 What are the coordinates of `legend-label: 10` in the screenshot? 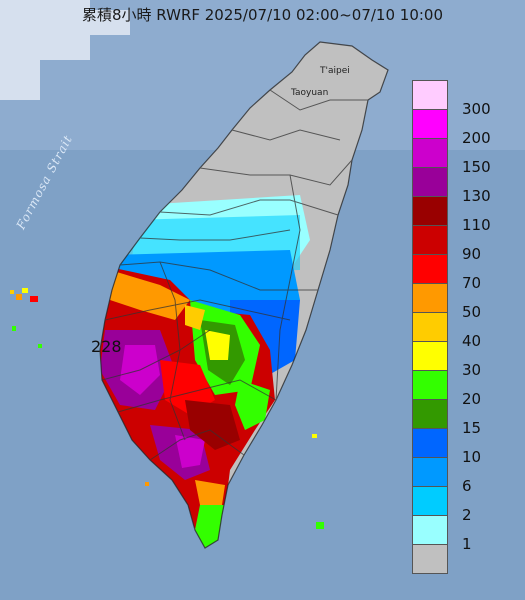 It's located at (472, 457).